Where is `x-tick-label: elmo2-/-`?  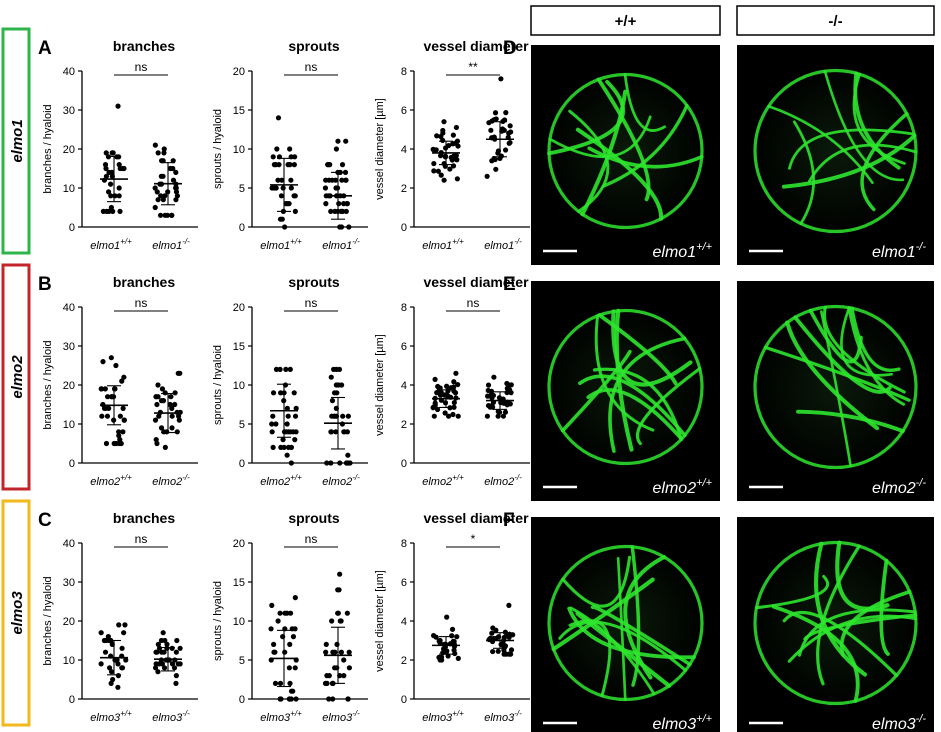 x-tick-label: elmo2-/- is located at coordinates (171, 480).